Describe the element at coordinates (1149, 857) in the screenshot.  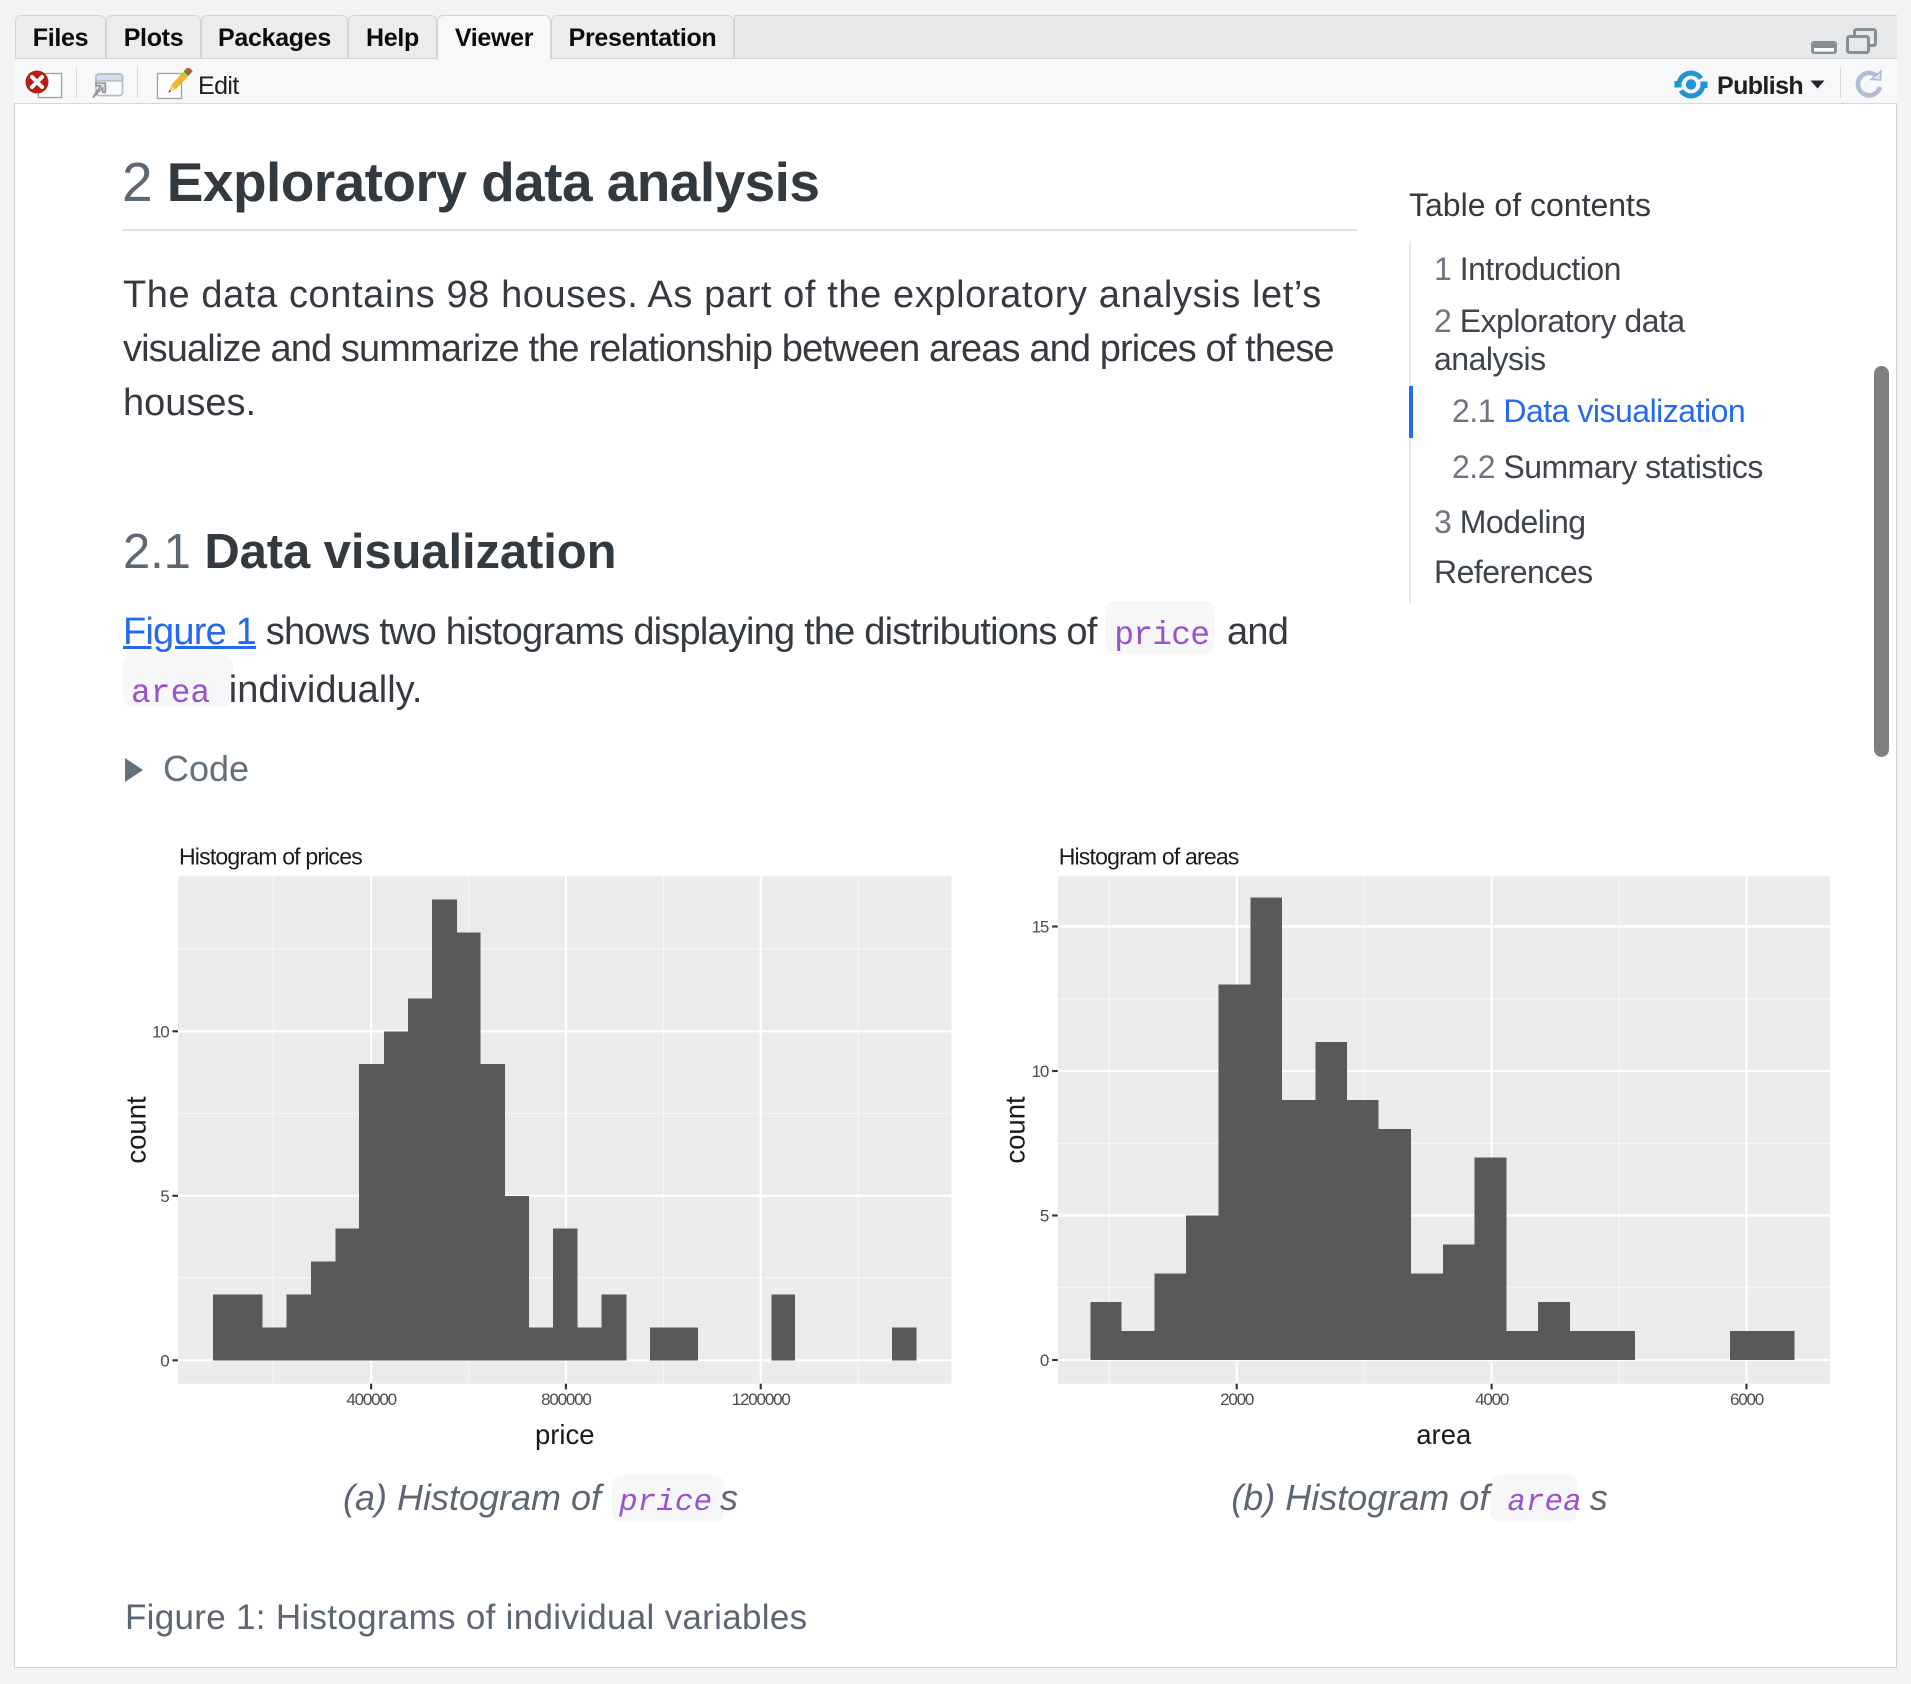
I see `svg-text: Histogram of areas` at that location.